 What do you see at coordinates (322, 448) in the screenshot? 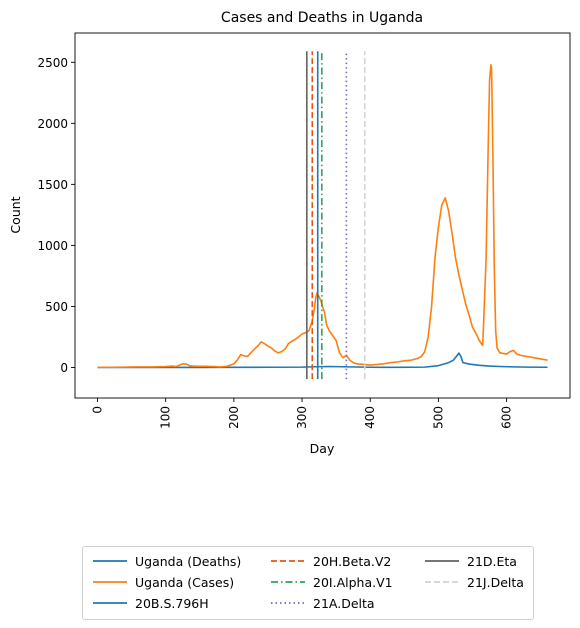
I see `x-axis-label: Day` at bounding box center [322, 448].